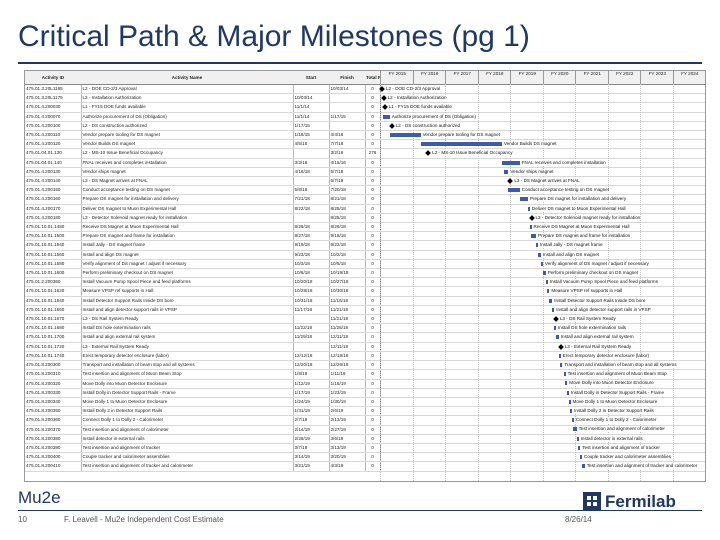 The image size is (720, 540). What do you see at coordinates (347, 117) in the screenshot?
I see `finish-date-cell: 1/17/15` at bounding box center [347, 117].